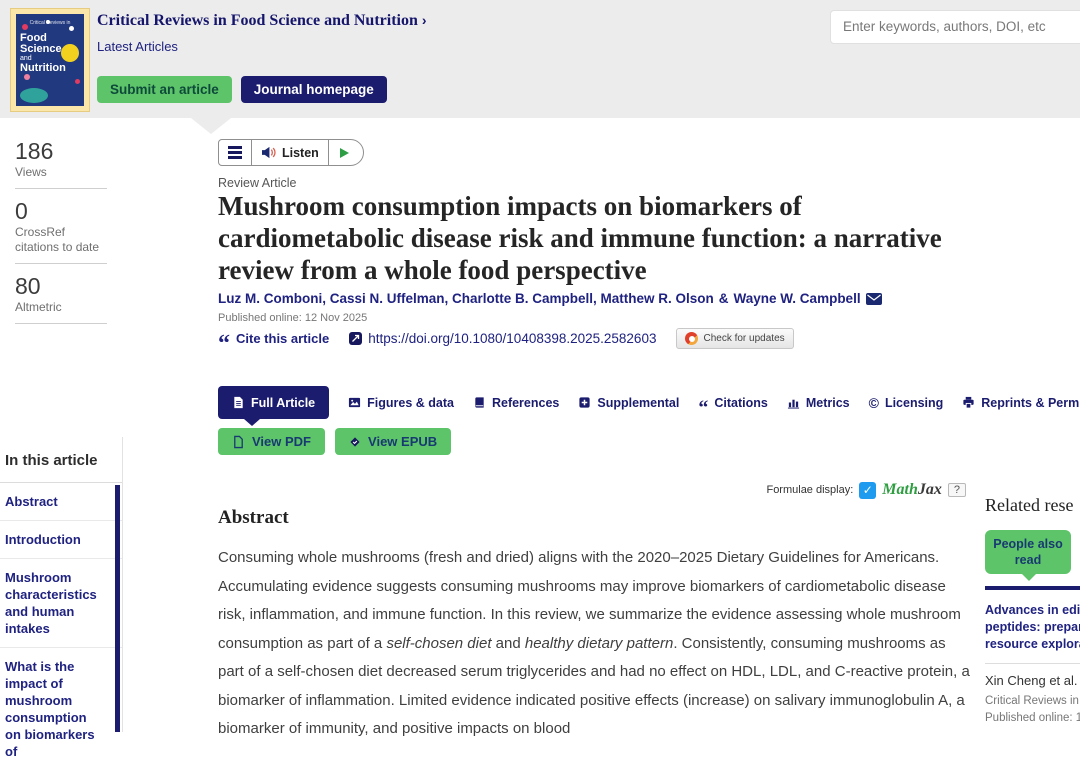 The image size is (1080, 770). Describe the element at coordinates (269, 152) in the screenshot. I see `speaker-icon` at that location.